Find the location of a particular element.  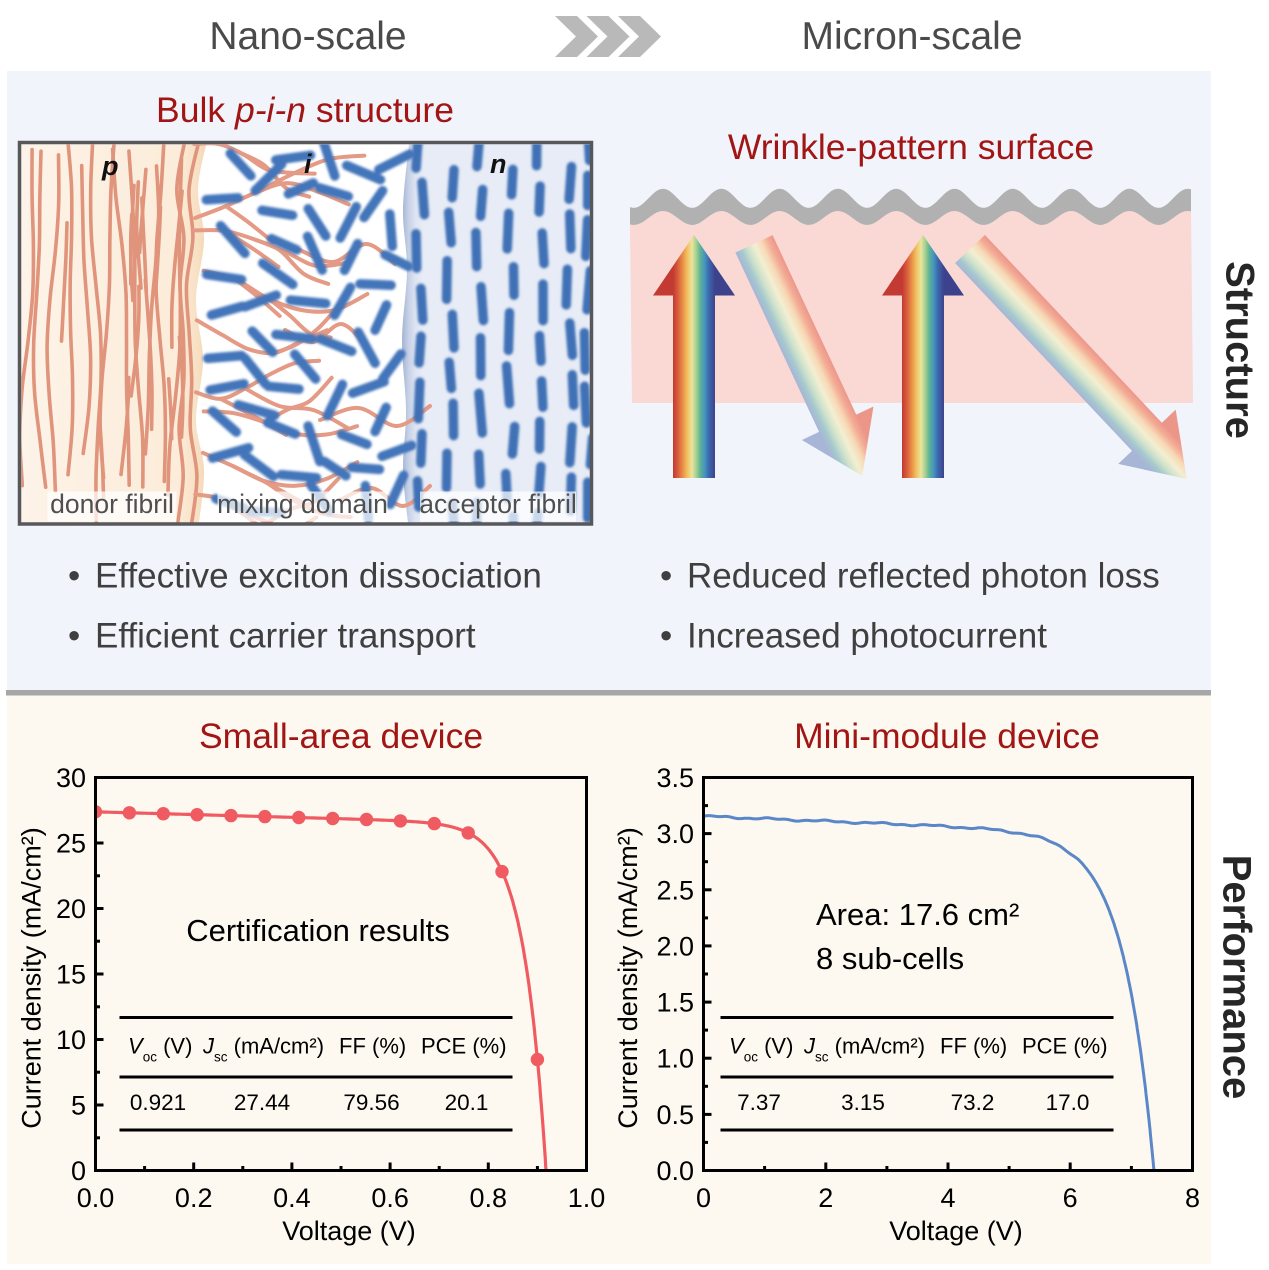

svg-text: 0.8 is located at coordinates (489, 1198).